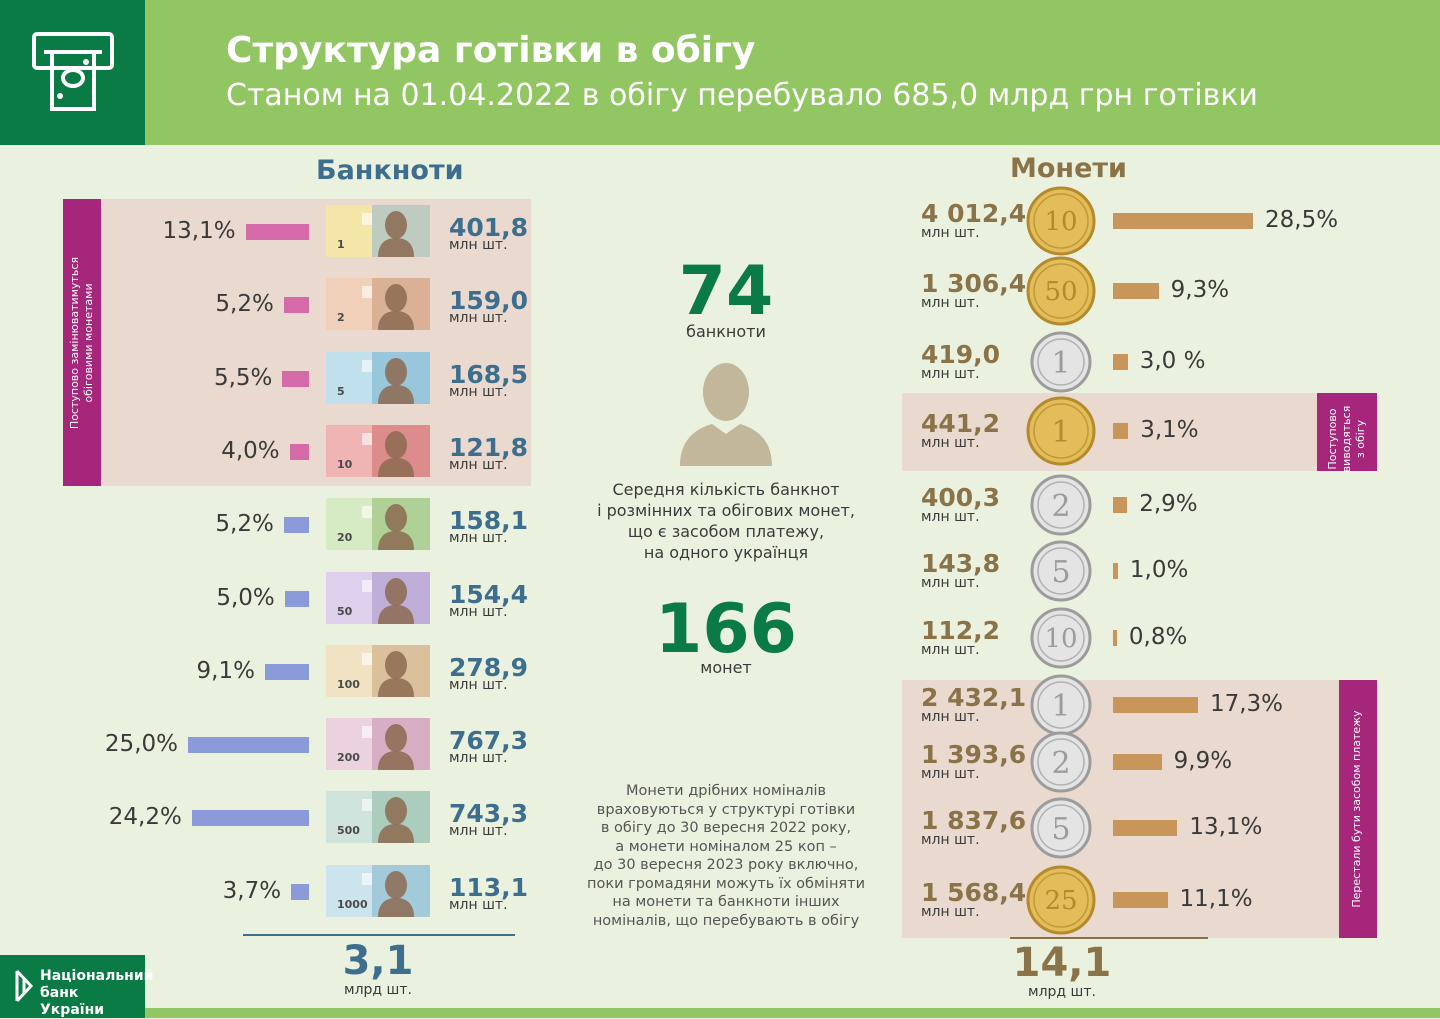 This screenshot has height=1019, width=1440. Describe the element at coordinates (974, 697) in the screenshot. I see `coin-count: 2 432,1` at that location.